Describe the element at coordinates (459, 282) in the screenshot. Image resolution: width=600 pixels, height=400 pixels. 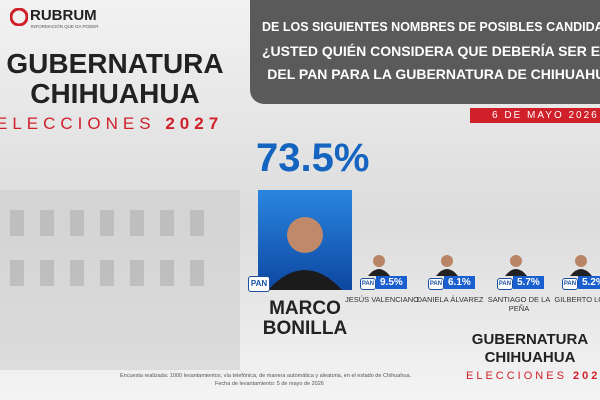
I see `candidate-percent: 6.1%` at that location.